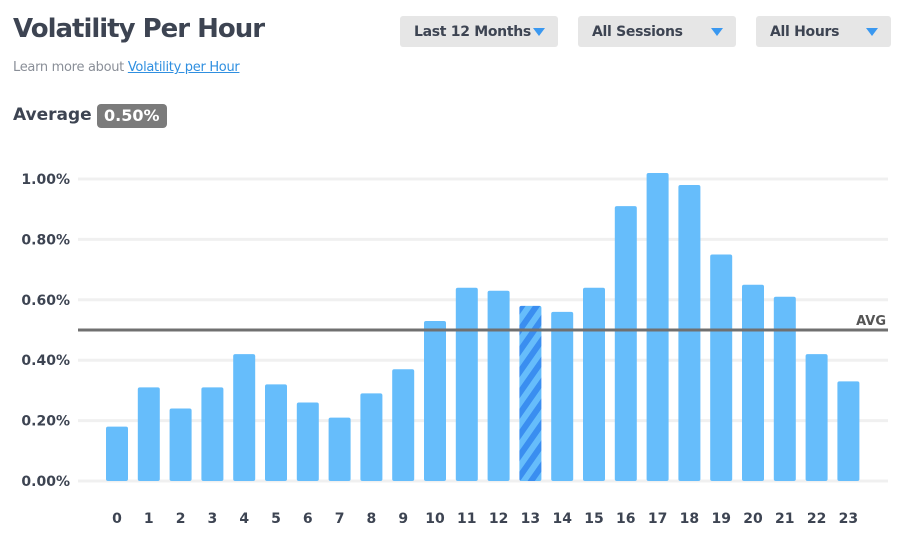  I want to click on hours-dropdown: All Hours, so click(823, 31).